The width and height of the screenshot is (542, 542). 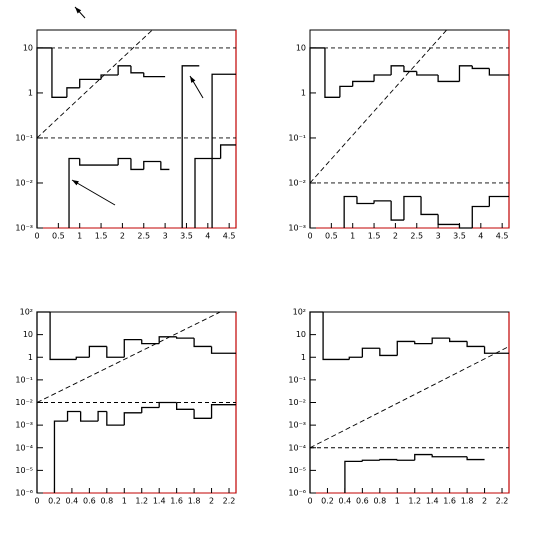 I want to click on x-tick-label: 2.5, so click(x=143, y=236).